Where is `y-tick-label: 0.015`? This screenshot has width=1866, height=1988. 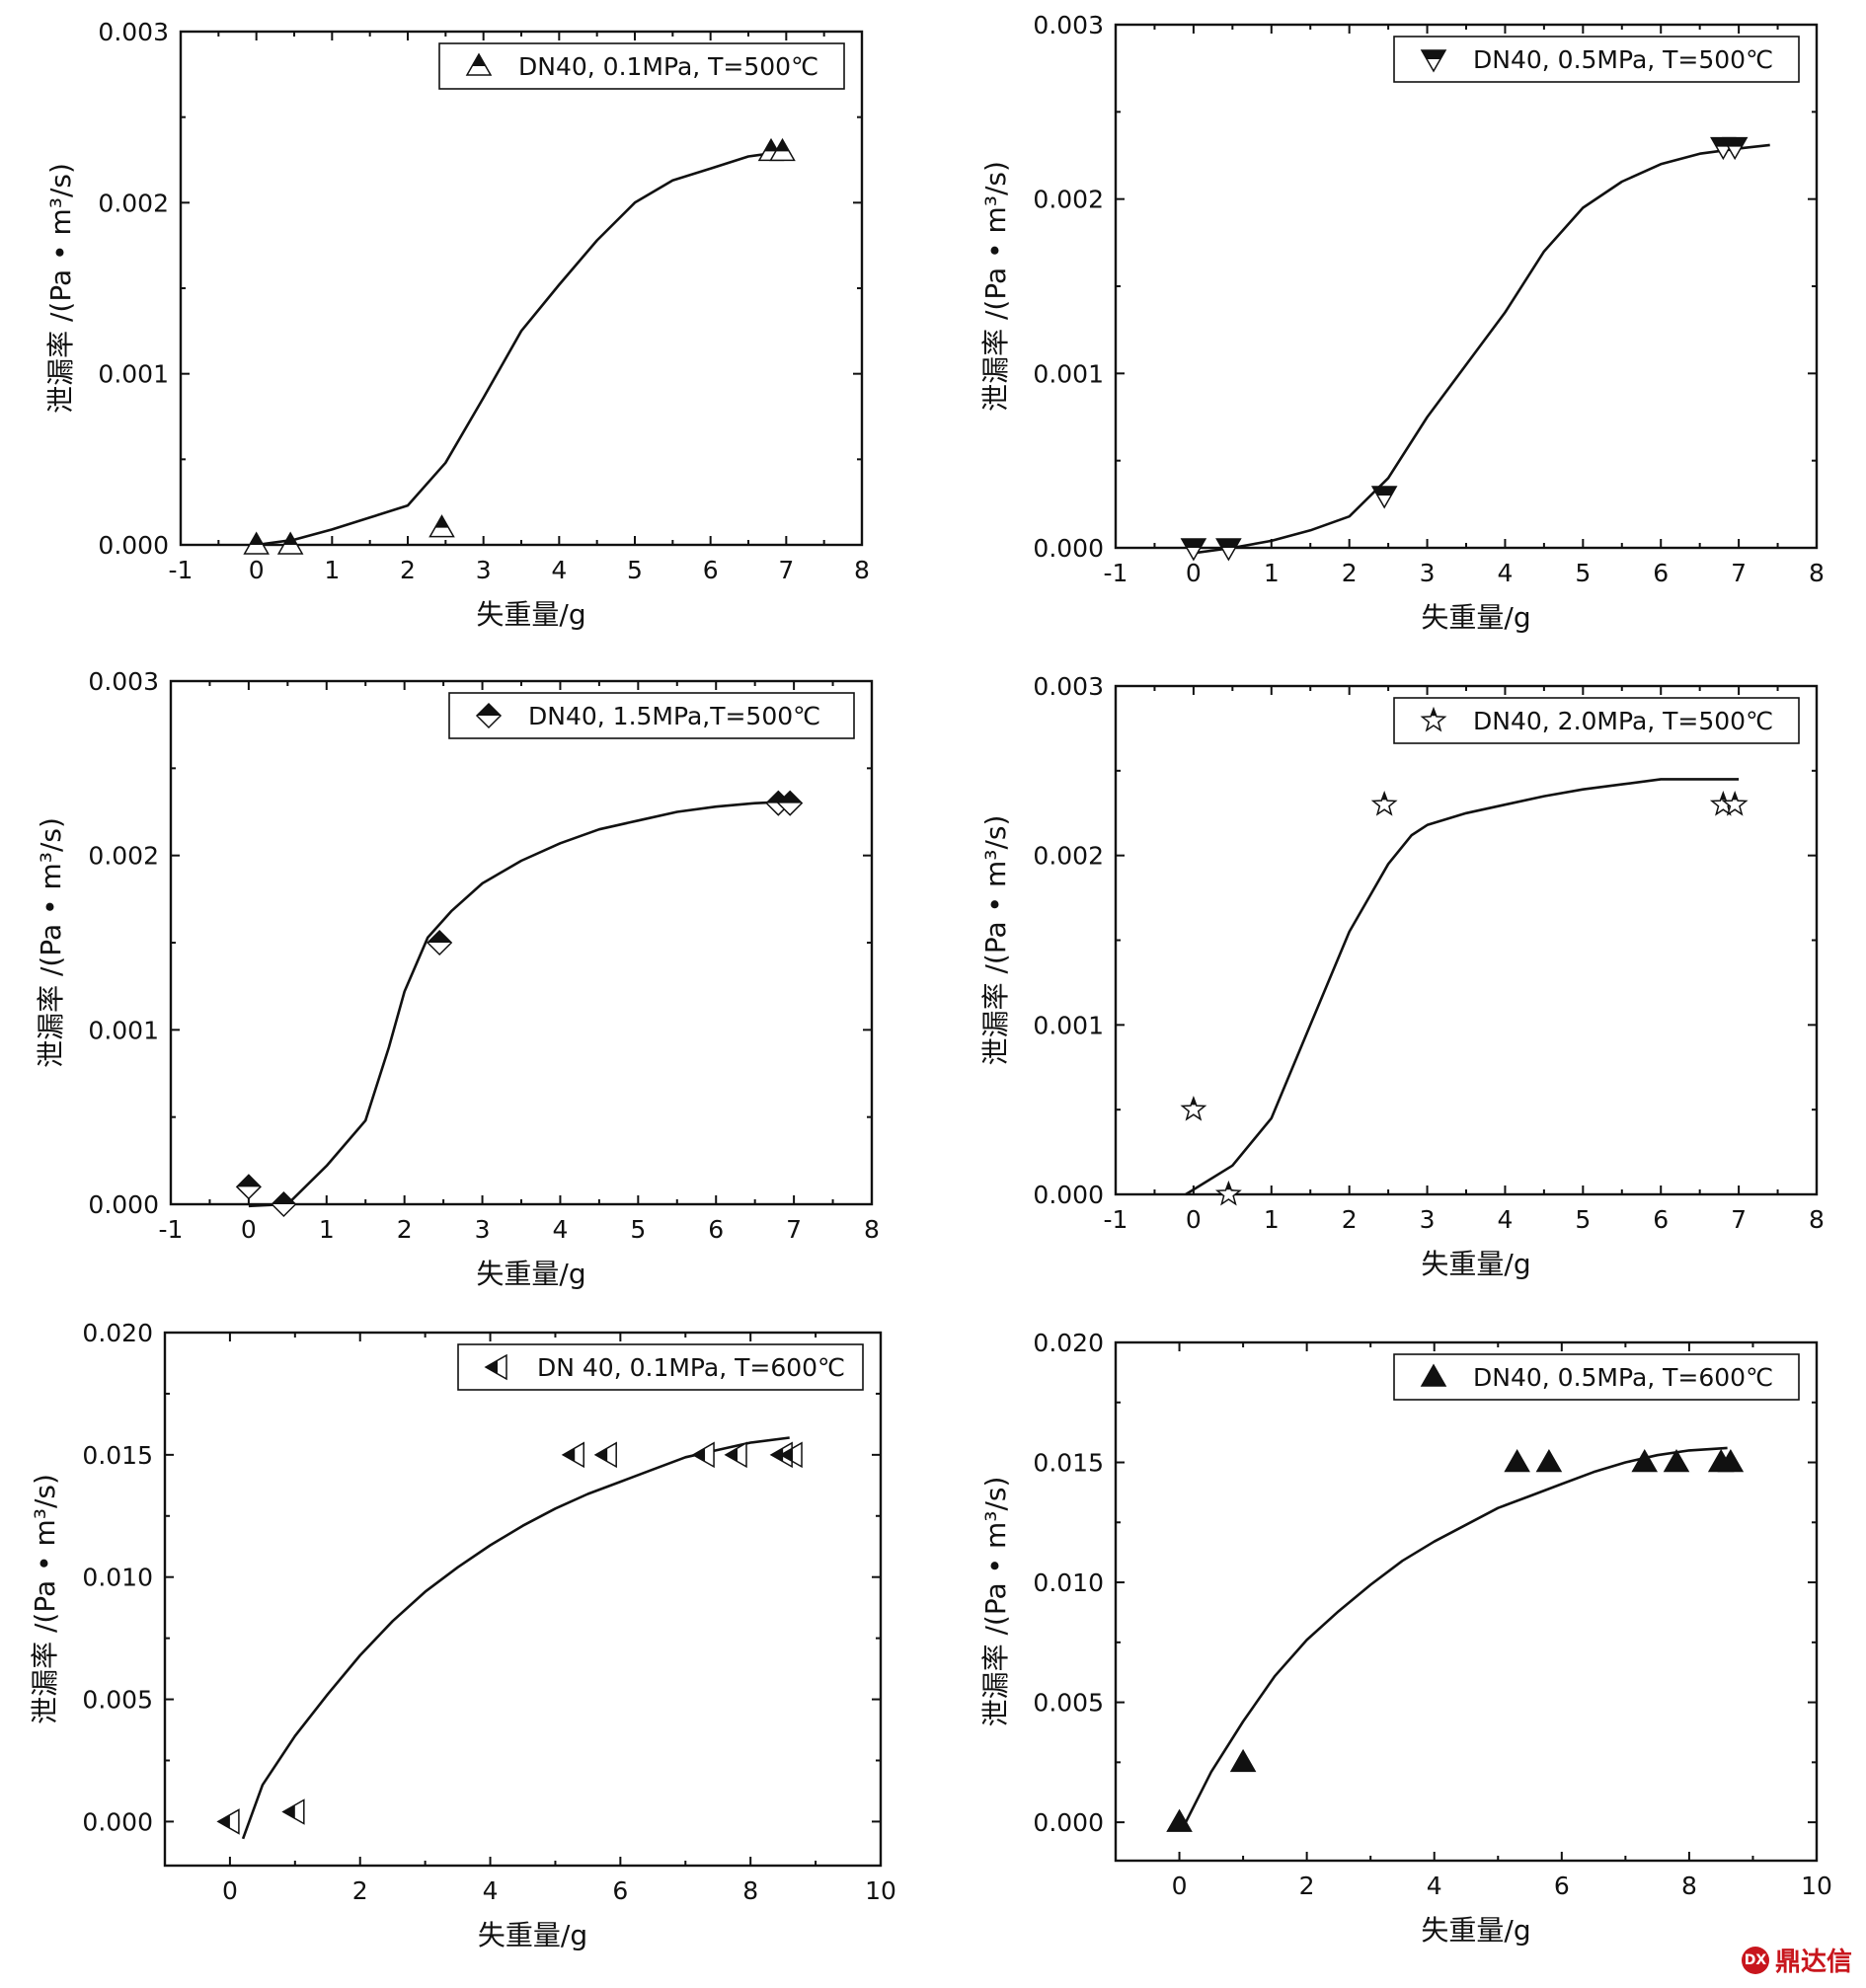 y-tick-label: 0.015 is located at coordinates (118, 1455).